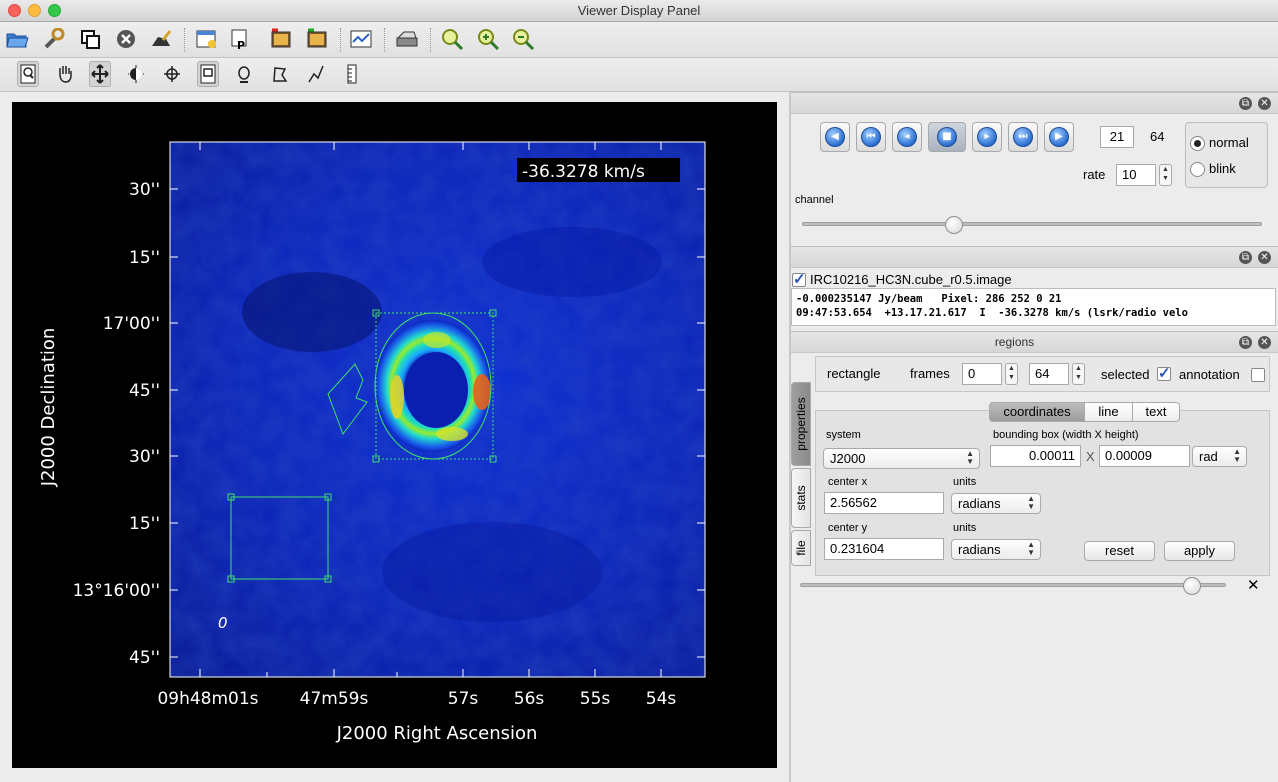 The height and width of the screenshot is (782, 1278). I want to click on svg-text: P, so click(241, 44).